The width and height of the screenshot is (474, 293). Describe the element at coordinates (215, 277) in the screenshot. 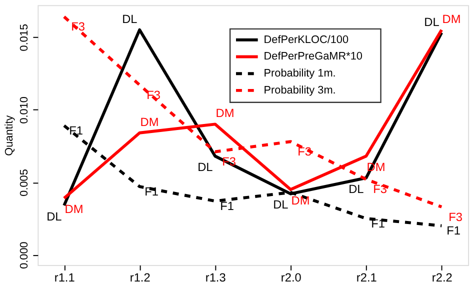

I see `x-tick-label: r1.3` at that location.